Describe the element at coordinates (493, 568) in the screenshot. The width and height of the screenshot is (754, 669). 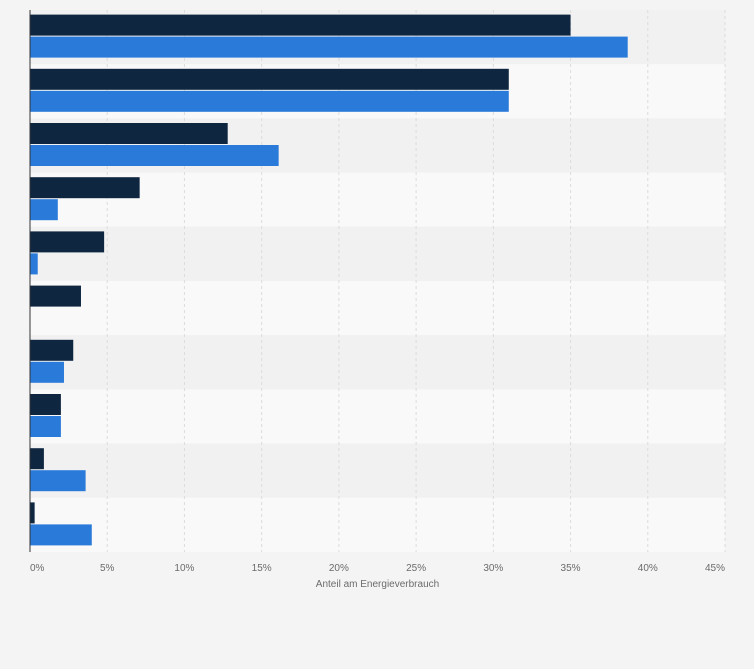
I see `x-tick-label: 30%` at that location.